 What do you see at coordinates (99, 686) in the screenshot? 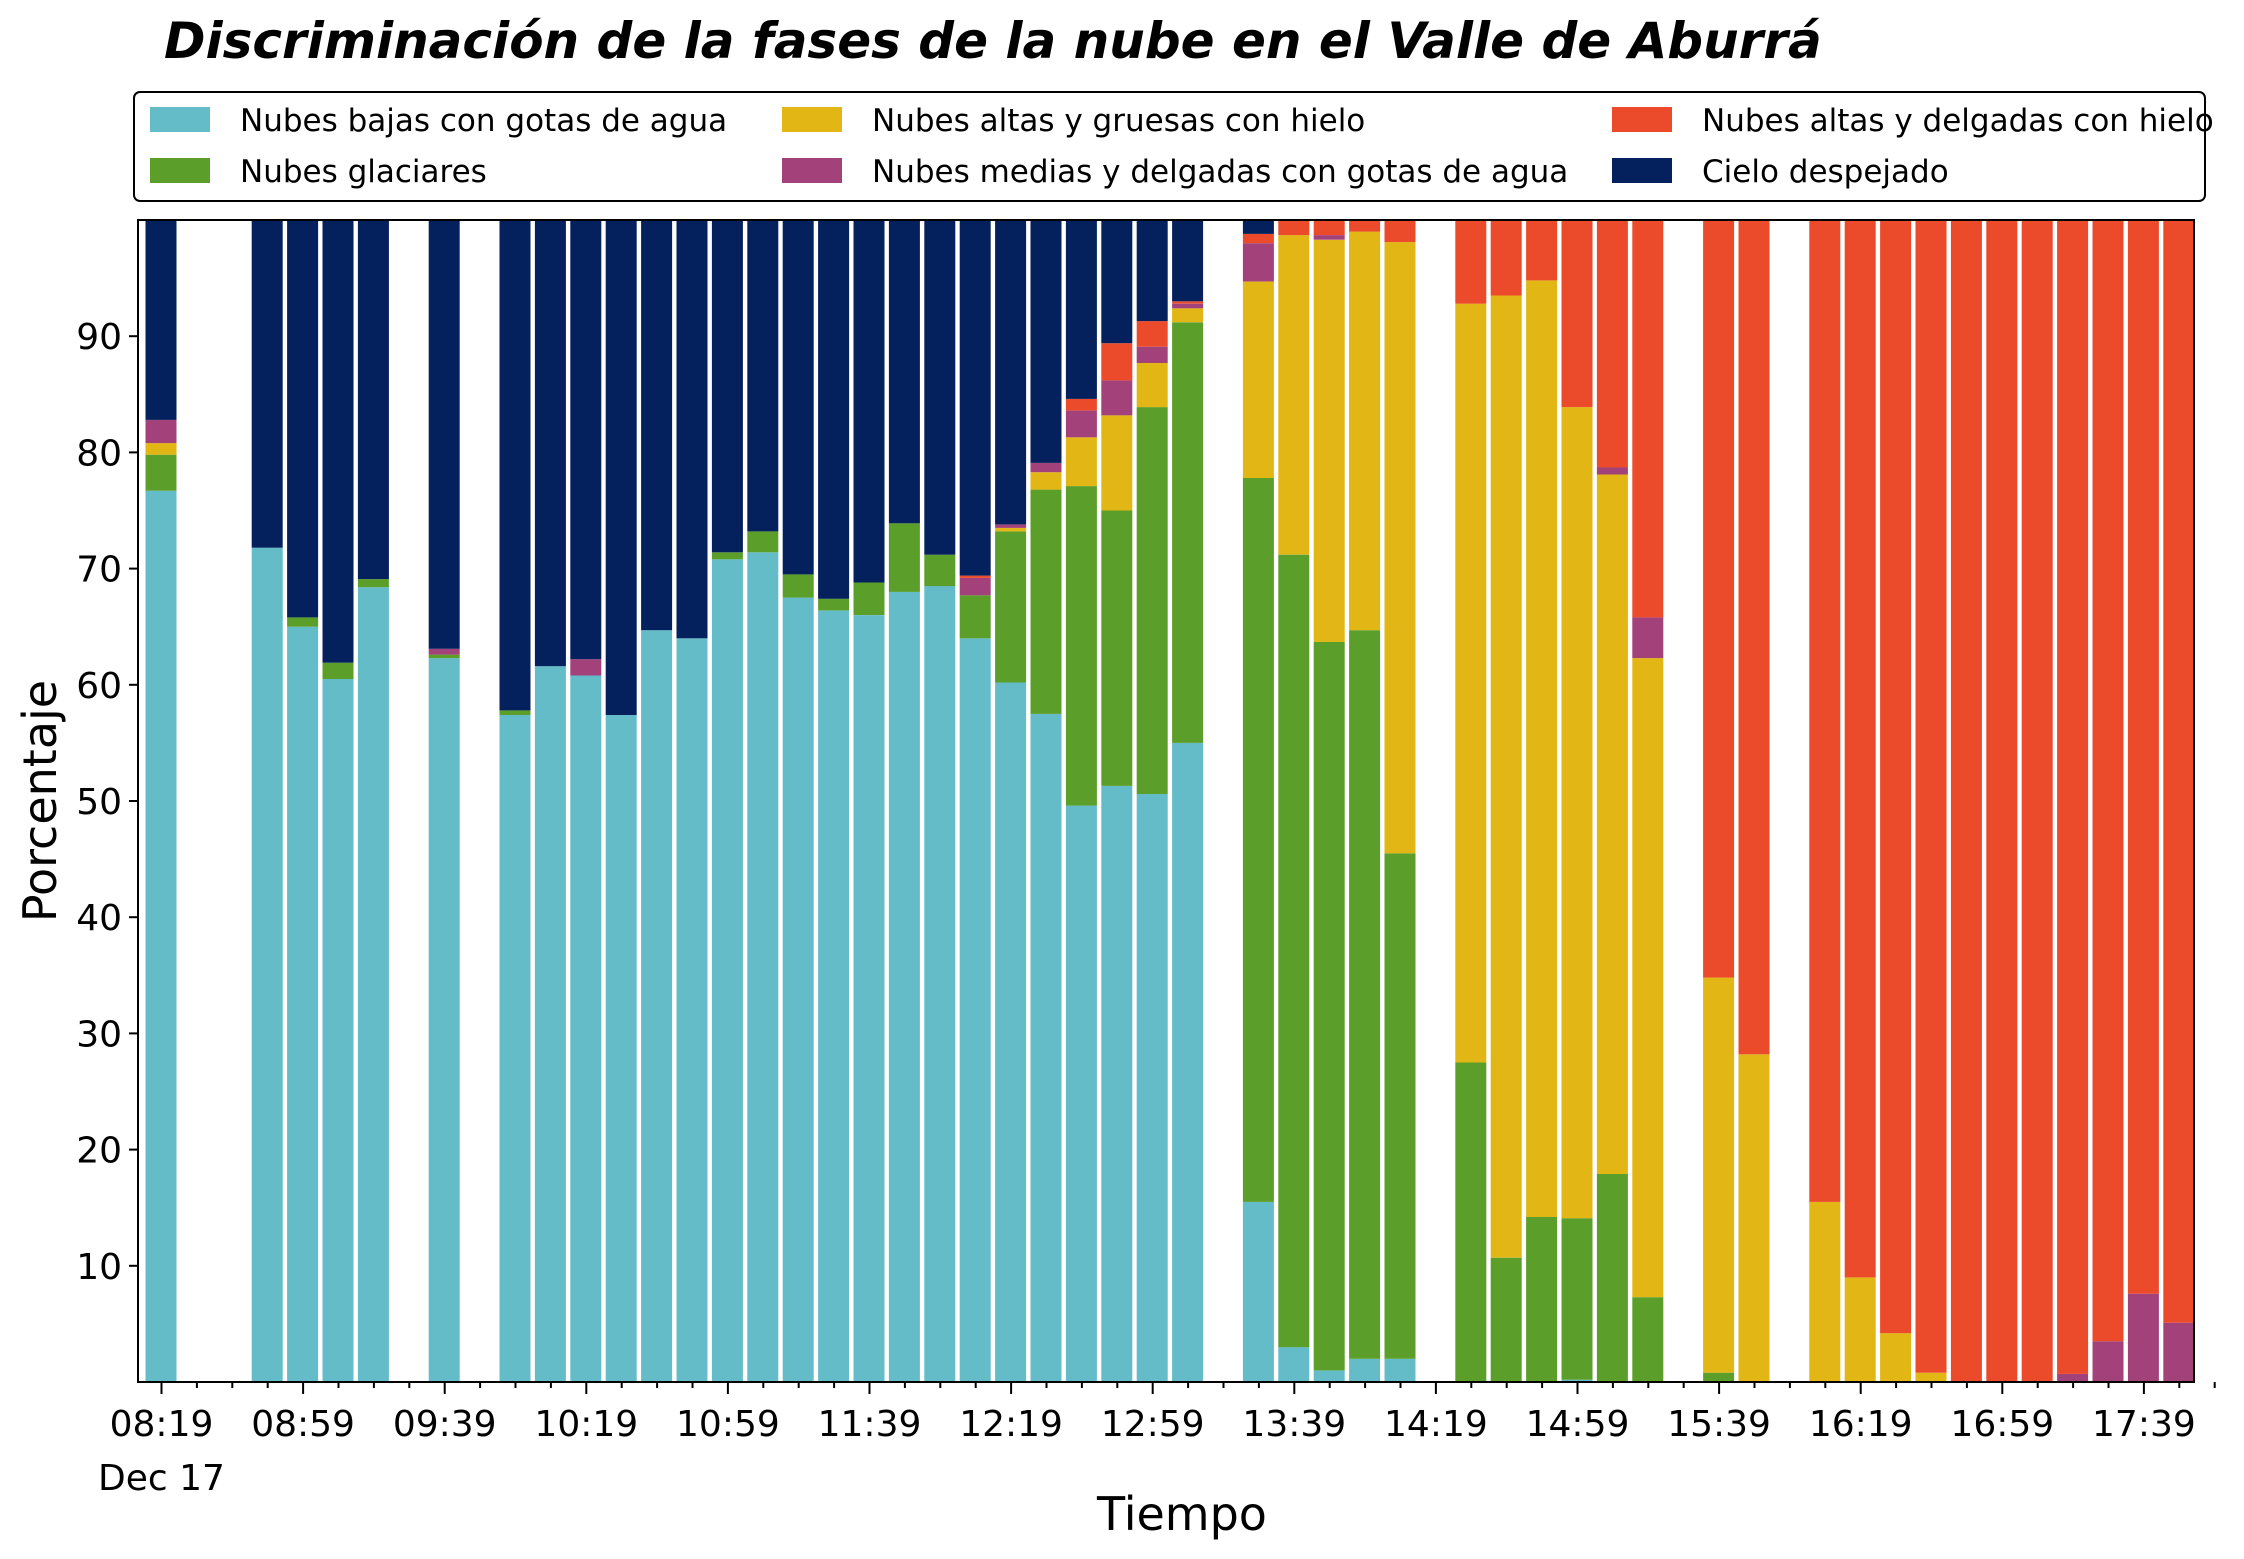
I see `y-tick-label-60: 60` at bounding box center [99, 686].